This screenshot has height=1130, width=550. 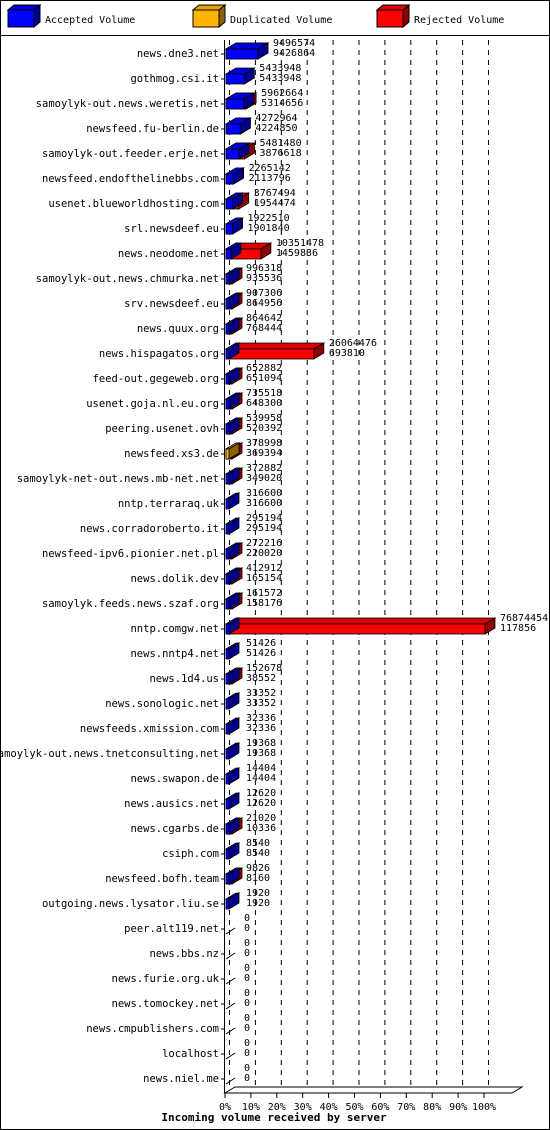 I want to click on server-label: newsfeed.fu-berlin.de, so click(x=152, y=129).